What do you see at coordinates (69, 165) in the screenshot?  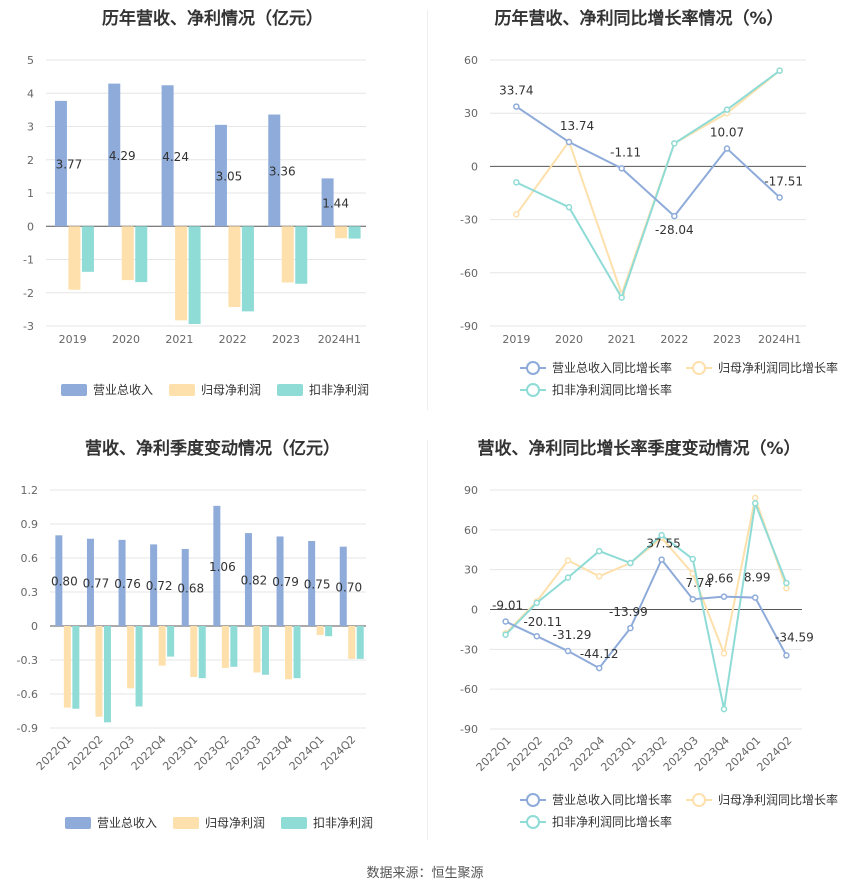 I see `data-label: 3.77` at bounding box center [69, 165].